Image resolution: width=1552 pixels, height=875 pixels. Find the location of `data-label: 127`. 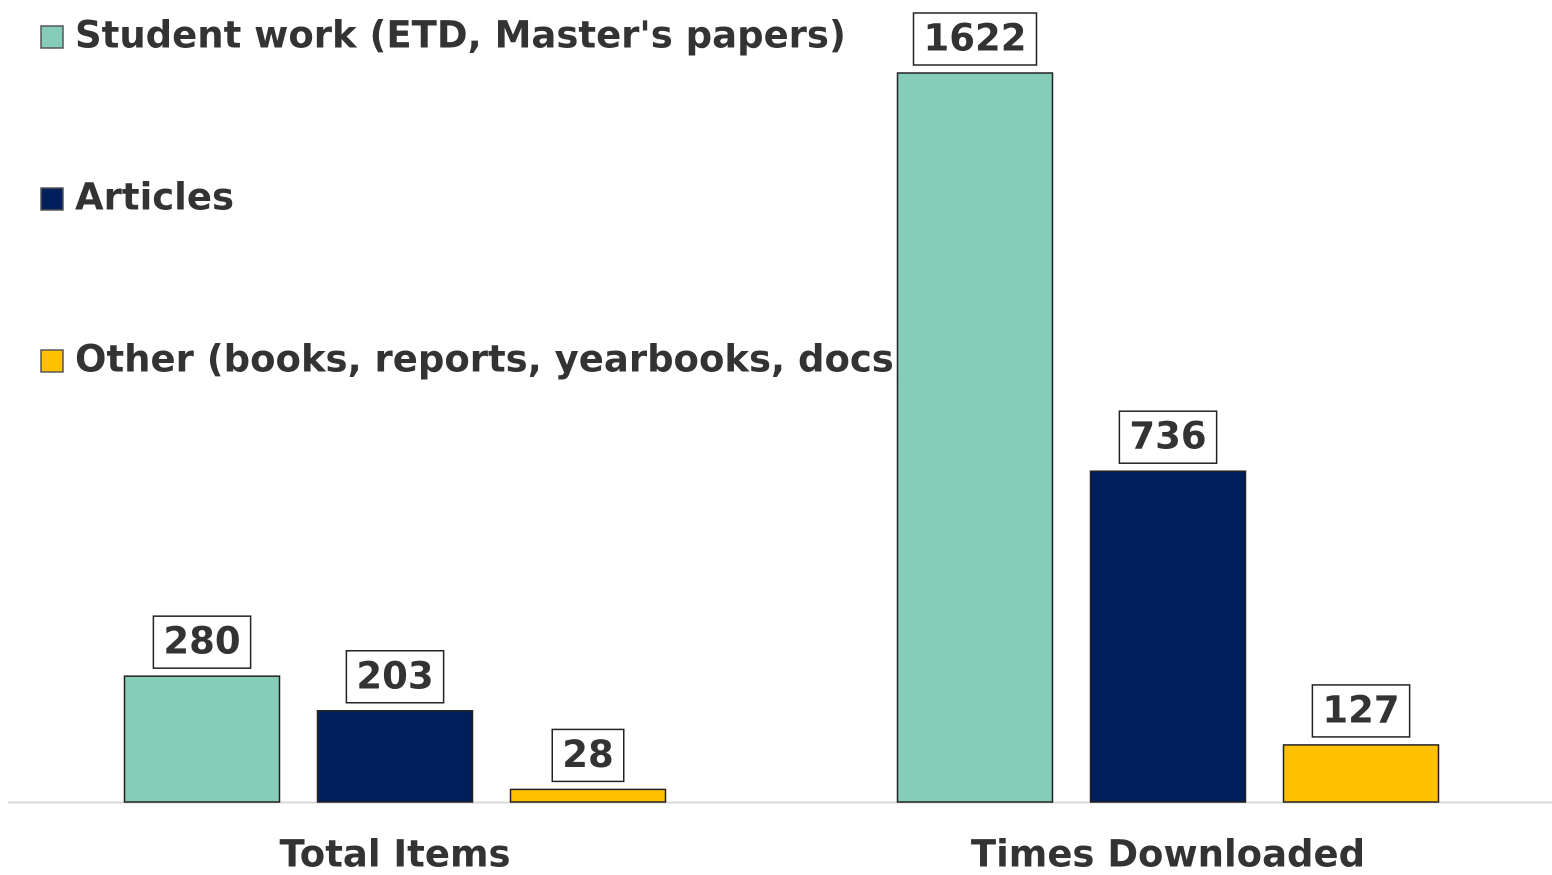

data-label: 127 is located at coordinates (1360, 709).